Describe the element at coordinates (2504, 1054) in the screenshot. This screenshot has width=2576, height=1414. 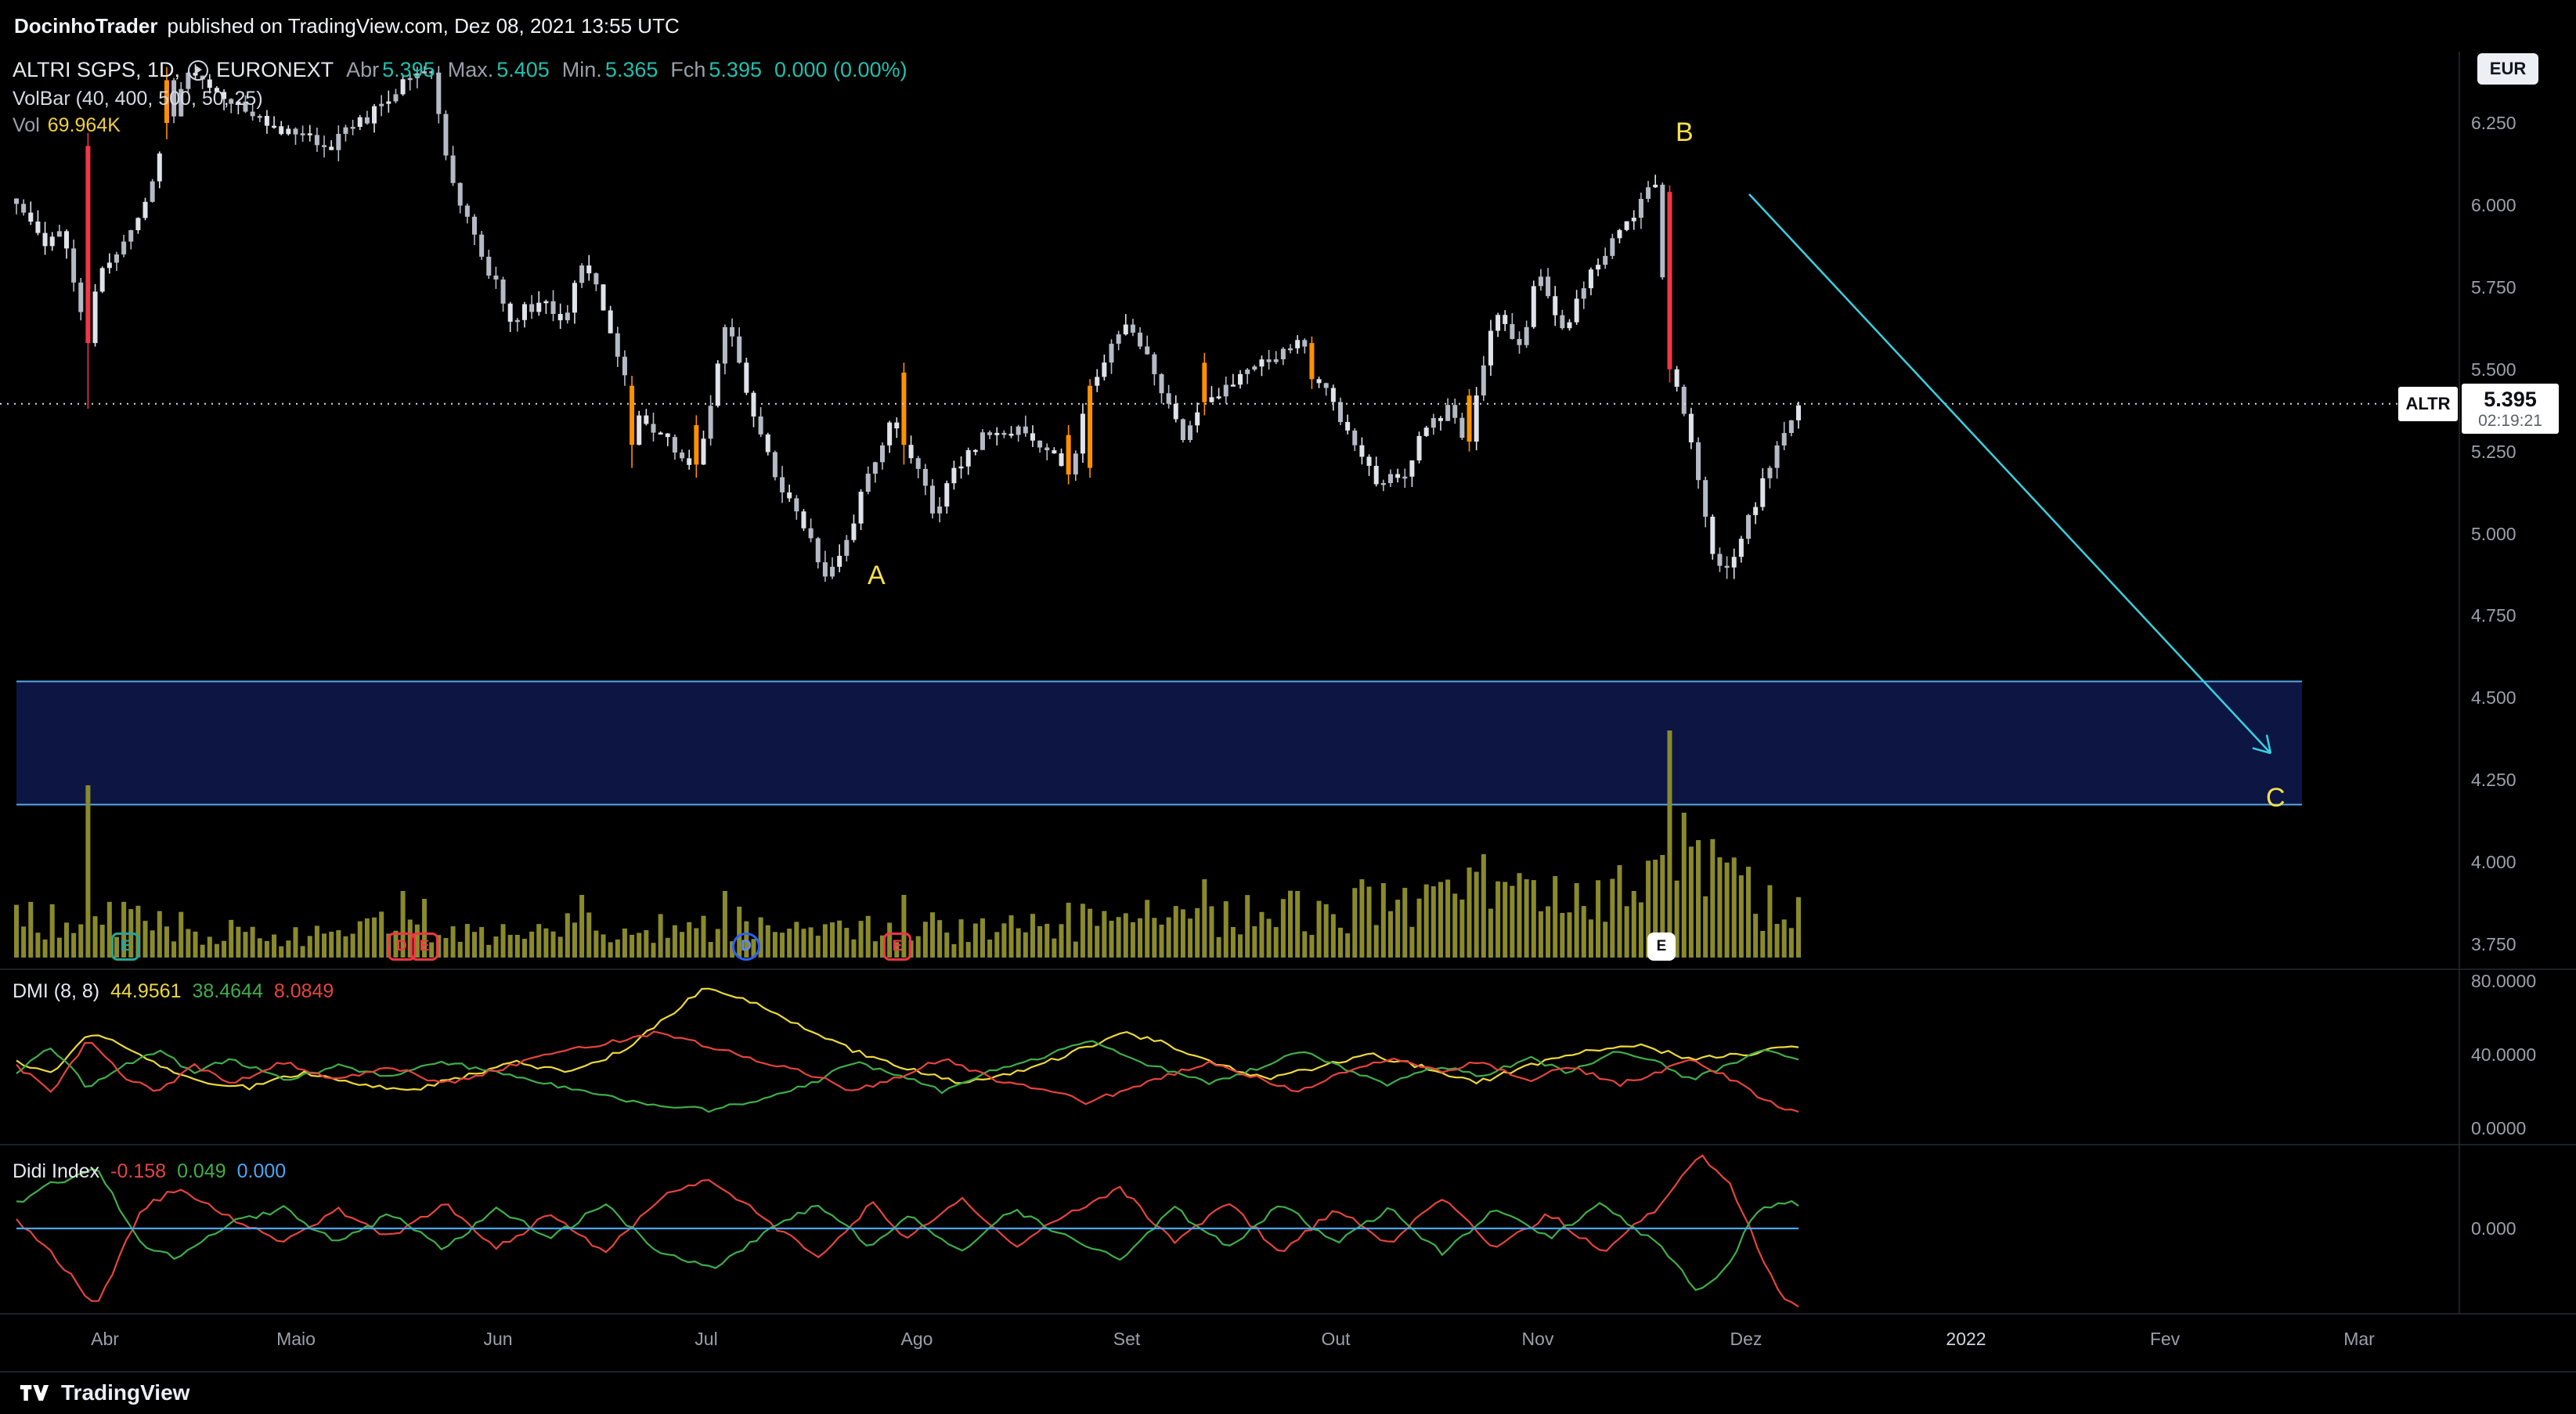
I see `dmi-axis-label: 40.0000` at that location.